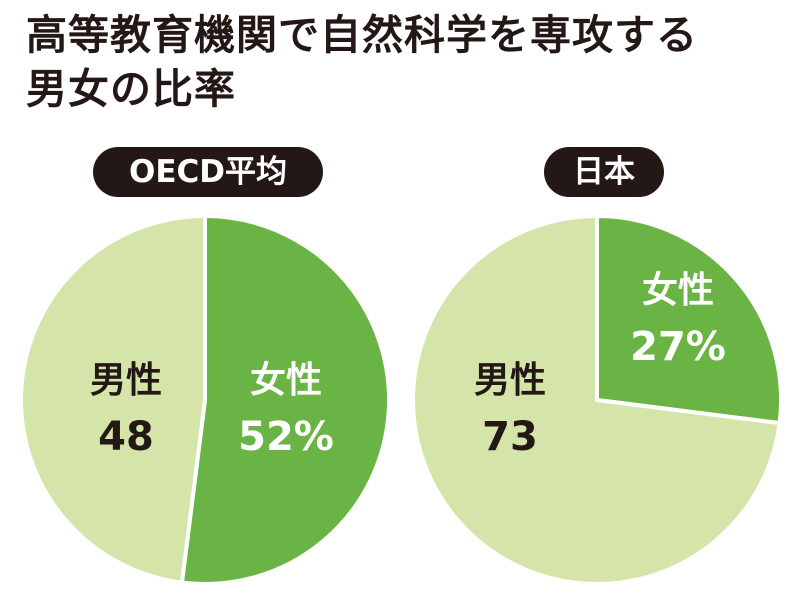  I want to click on title-line-1: 高等教育機関で自然科学を専攻する, so click(362, 35).